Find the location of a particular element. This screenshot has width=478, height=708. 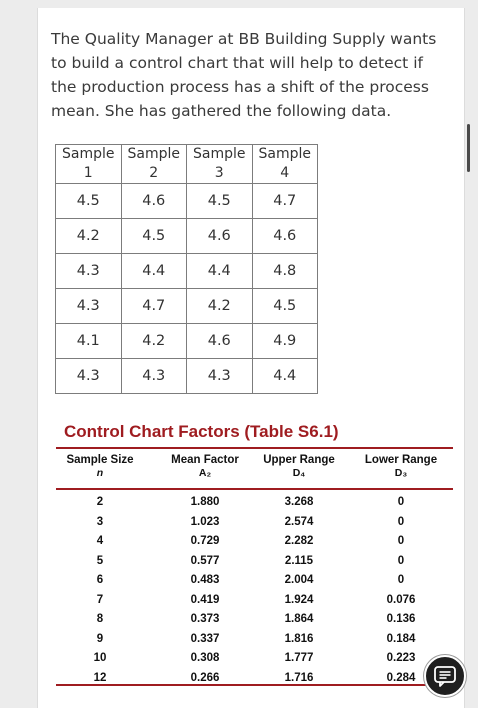

table-row: 7 0.419 1.924 0.076 is located at coordinates (254, 602).